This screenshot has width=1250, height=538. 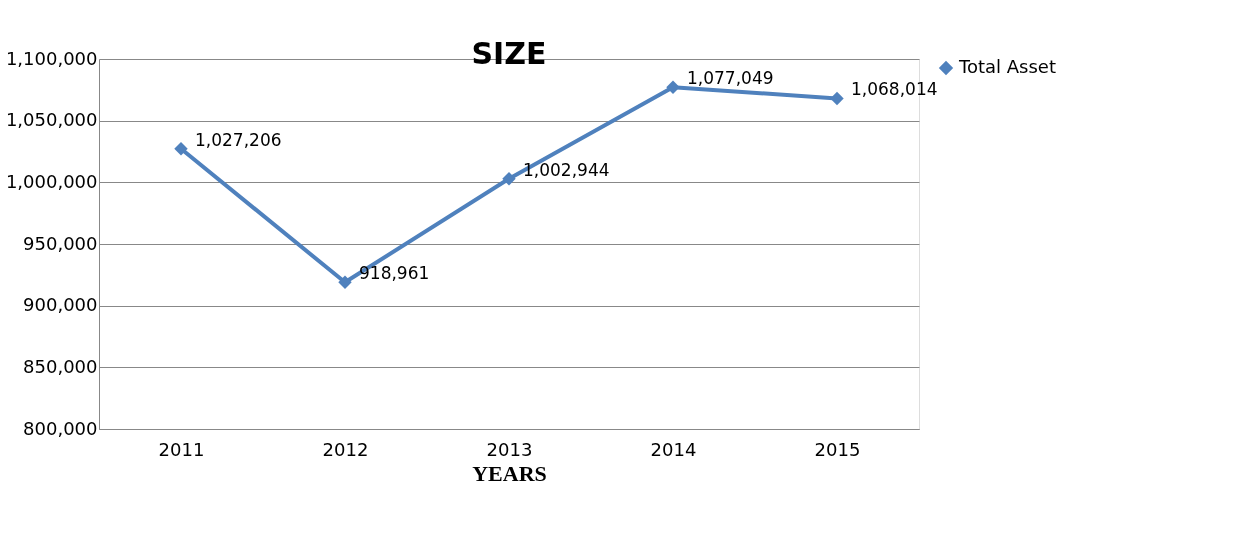 What do you see at coordinates (730, 78) in the screenshot?
I see `data-label: 1,077,049` at bounding box center [730, 78].